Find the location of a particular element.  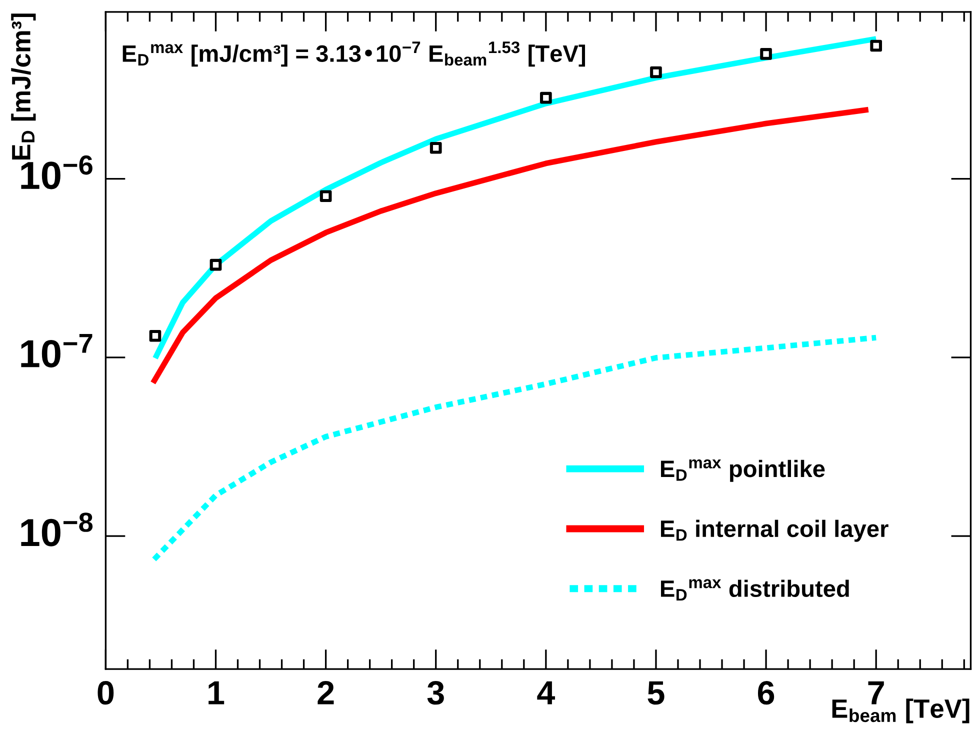

legend-label: E$_{D}$$^{max}$ pointlike is located at coordinates (743, 470).